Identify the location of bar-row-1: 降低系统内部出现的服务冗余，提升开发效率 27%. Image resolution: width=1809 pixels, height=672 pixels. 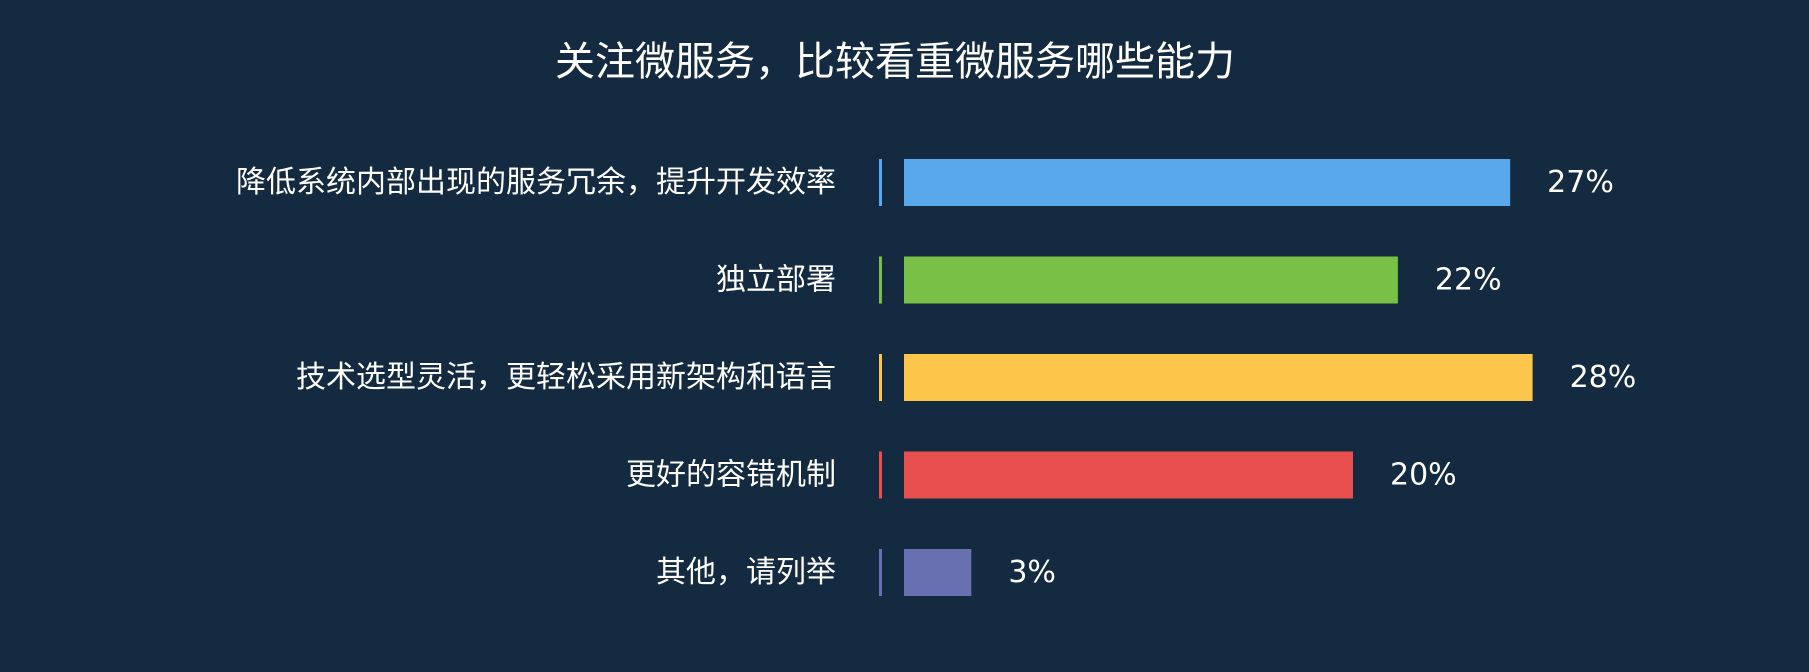
(925, 182).